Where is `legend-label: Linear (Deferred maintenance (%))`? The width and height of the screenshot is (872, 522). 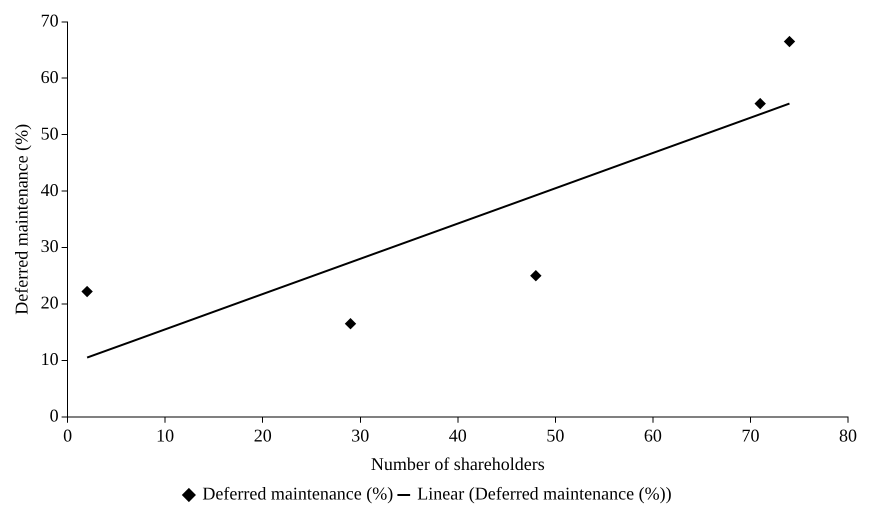
legend-label: Linear (Deferred maintenance (%)) is located at coordinates (544, 494).